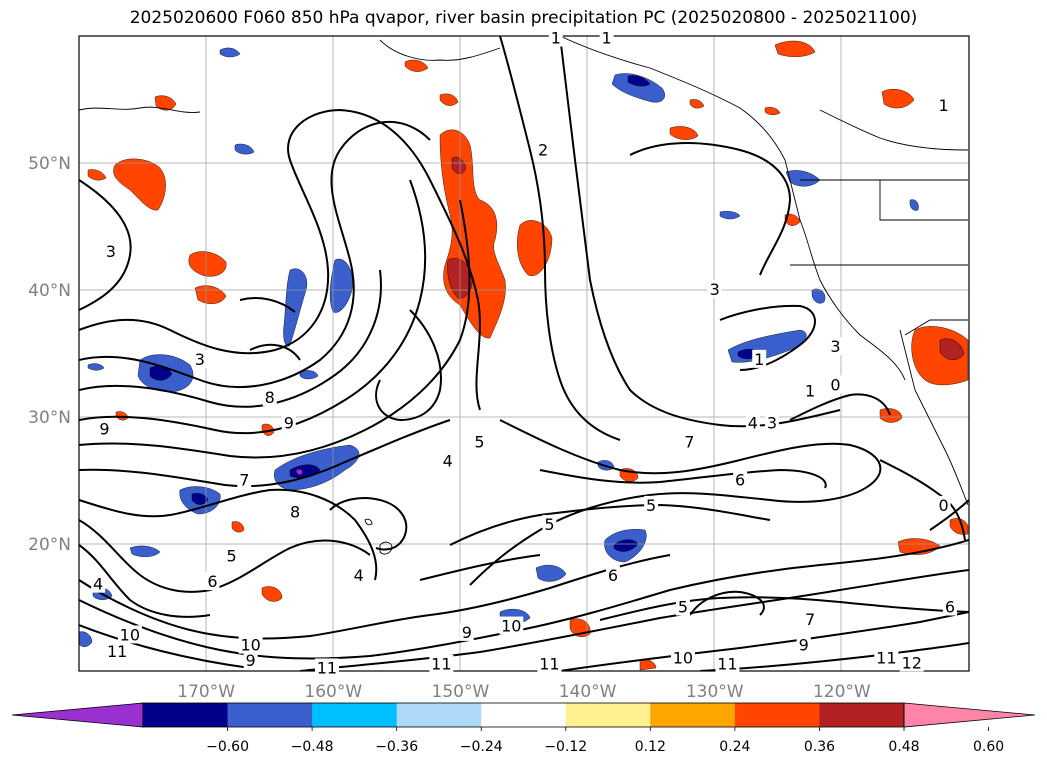  What do you see at coordinates (49, 418) in the screenshot?
I see `lat-label: 30°N` at bounding box center [49, 418].